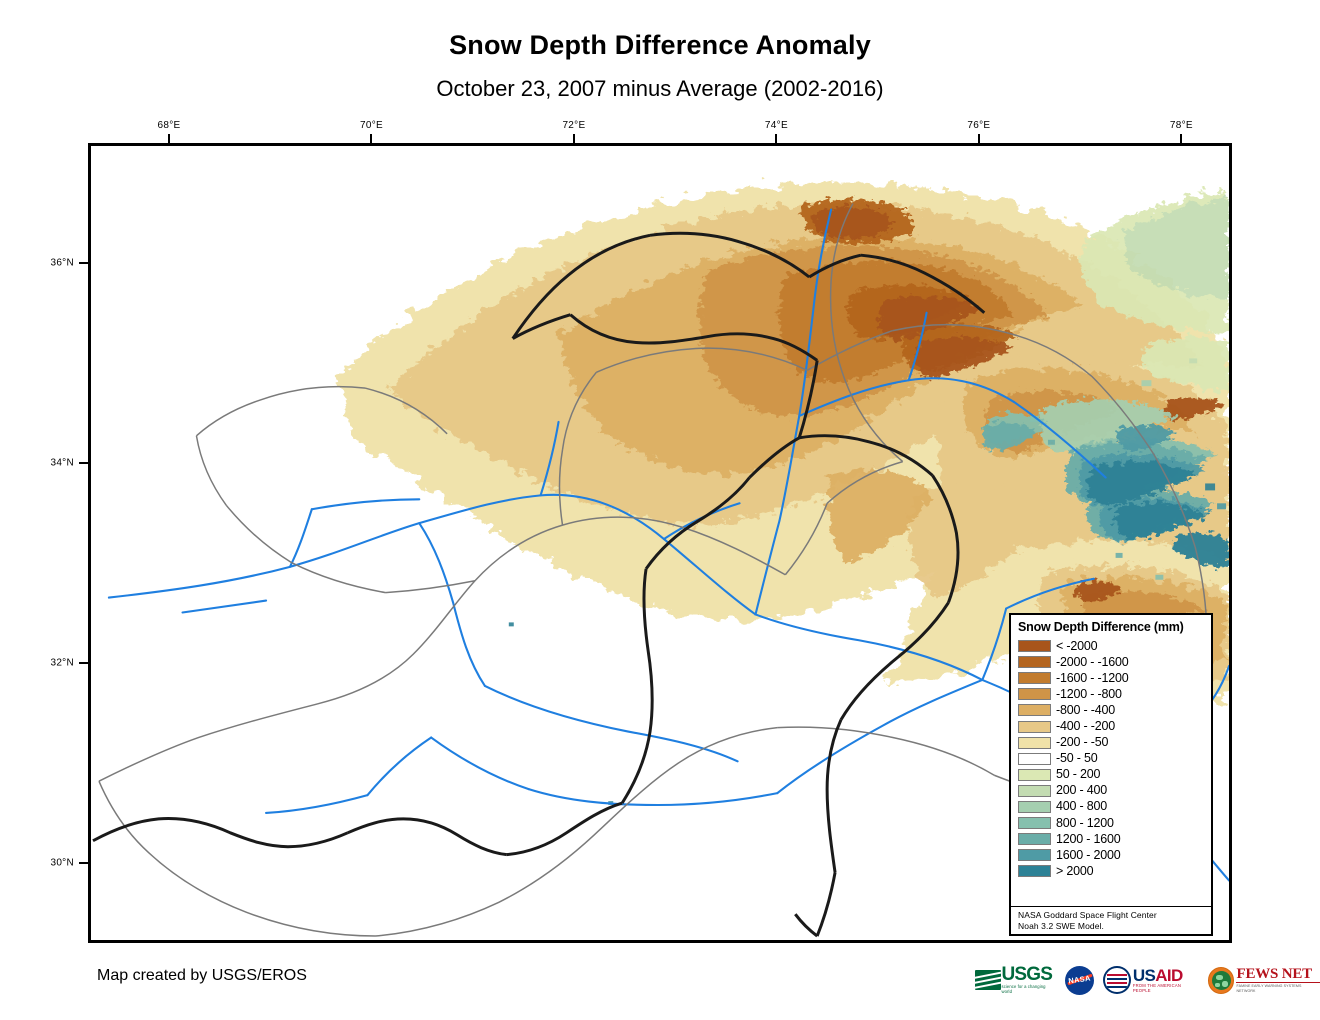 This screenshot has width=1320, height=1020. I want to click on longitude-tick-label: 70°E, so click(371, 125).